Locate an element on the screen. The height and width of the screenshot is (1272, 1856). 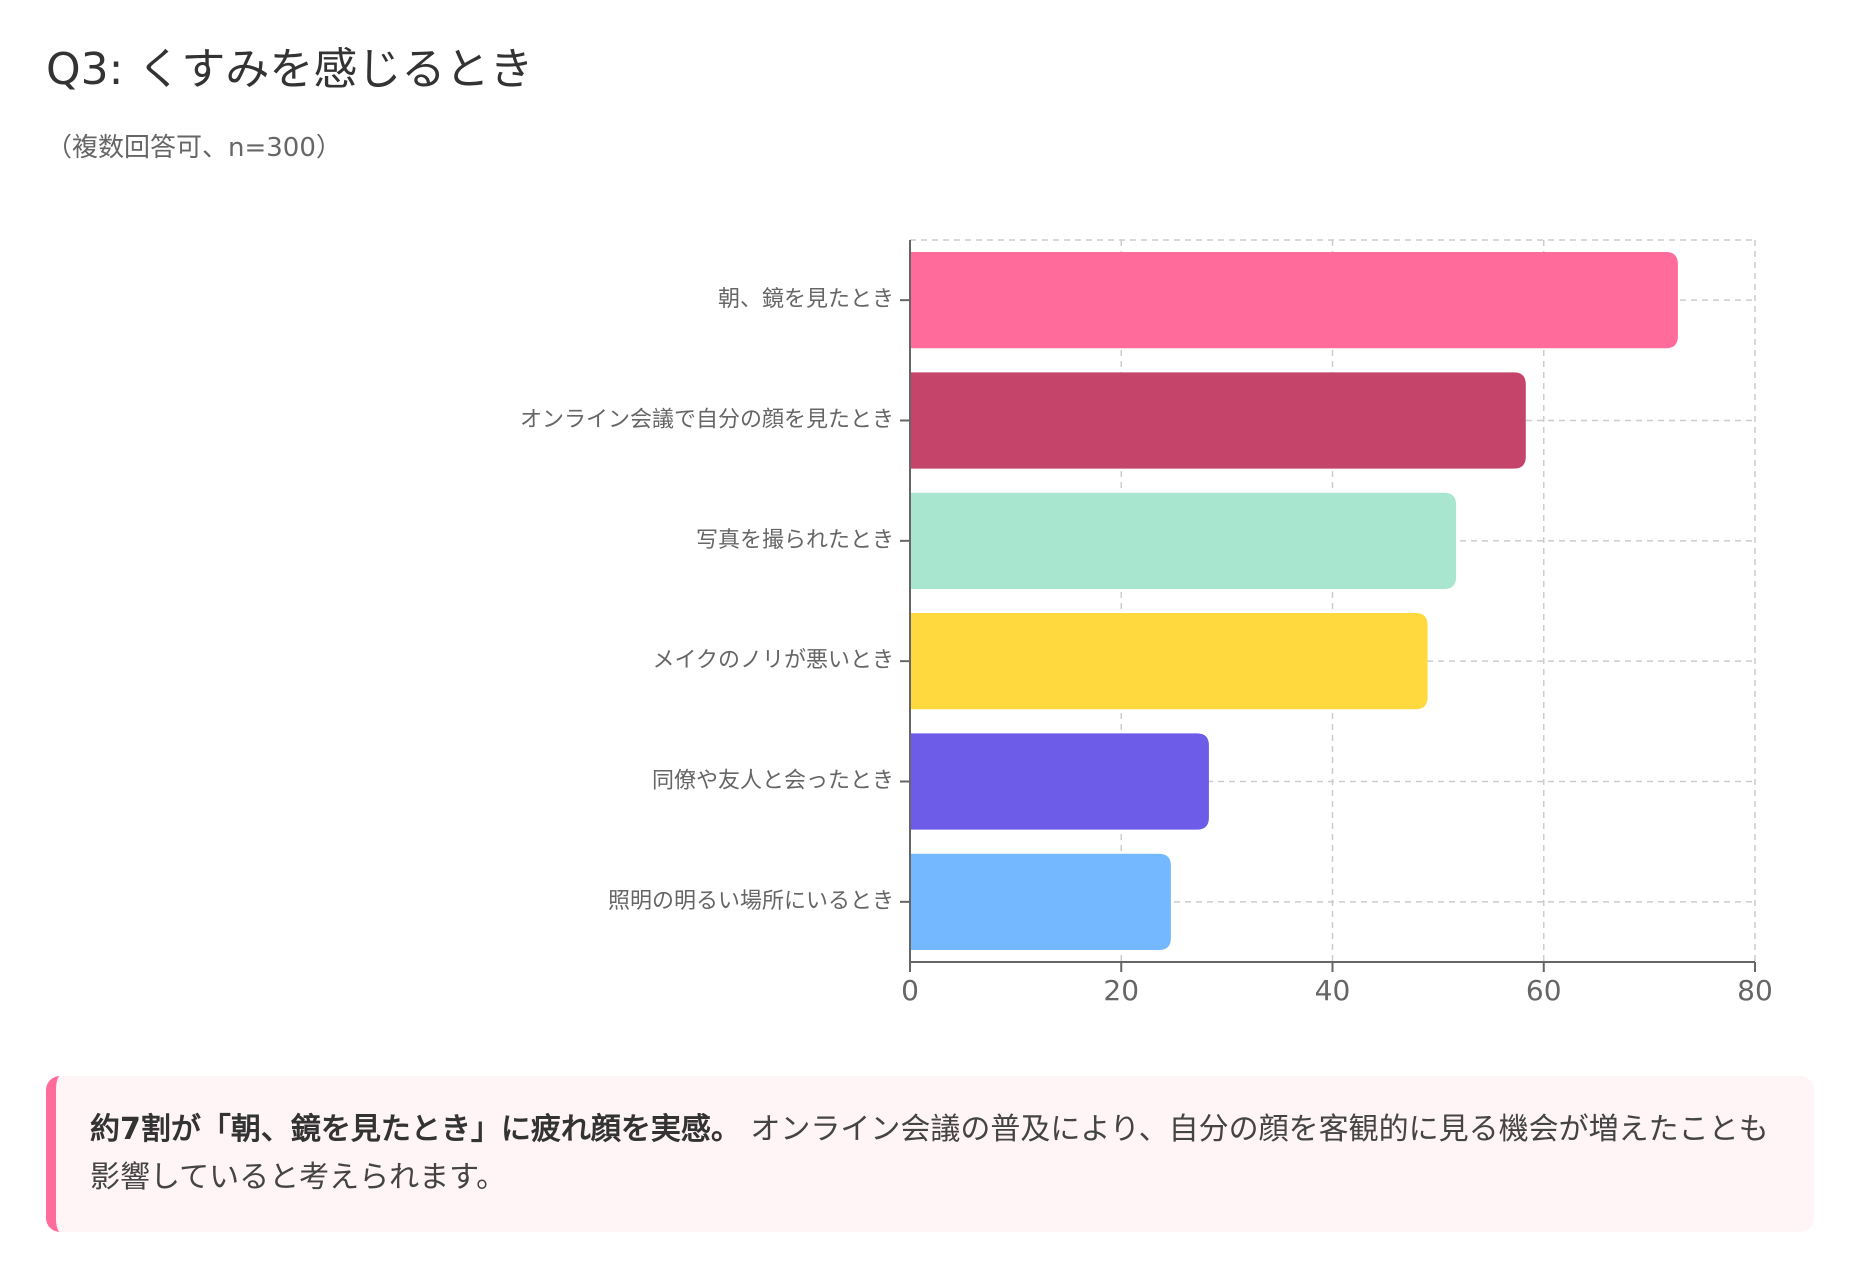
x-tick-label: 40 is located at coordinates (1333, 990).